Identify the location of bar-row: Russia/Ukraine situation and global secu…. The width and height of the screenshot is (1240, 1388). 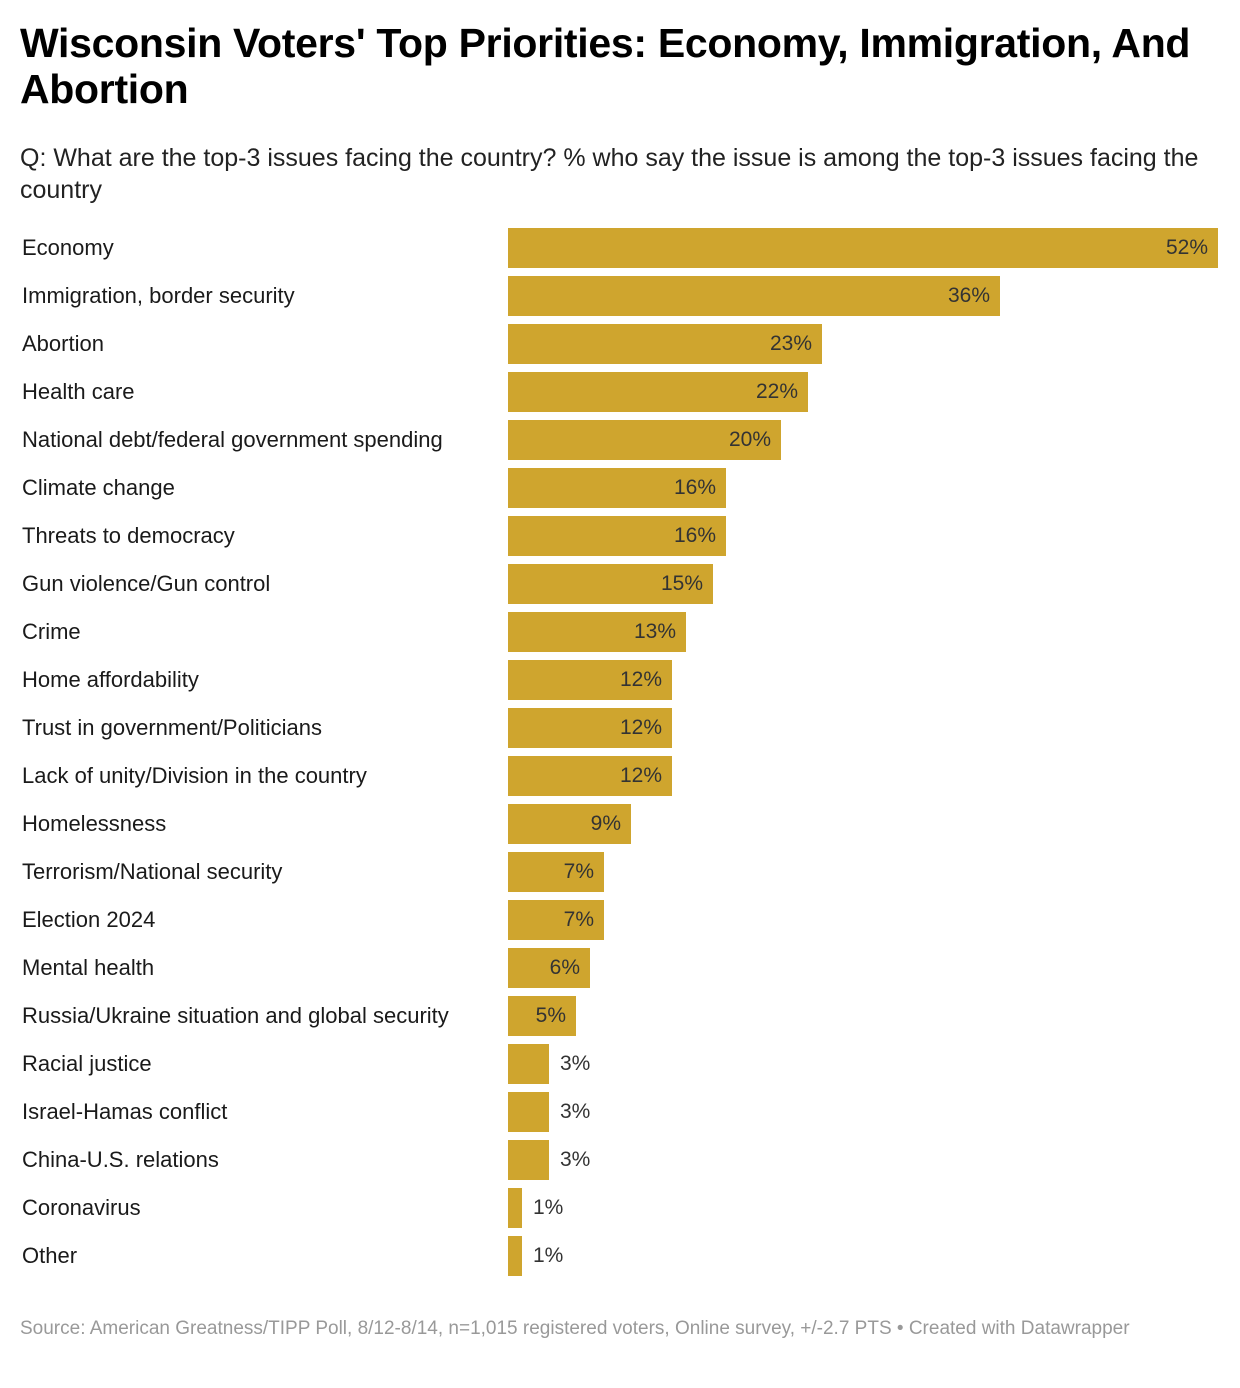
(620, 1016).